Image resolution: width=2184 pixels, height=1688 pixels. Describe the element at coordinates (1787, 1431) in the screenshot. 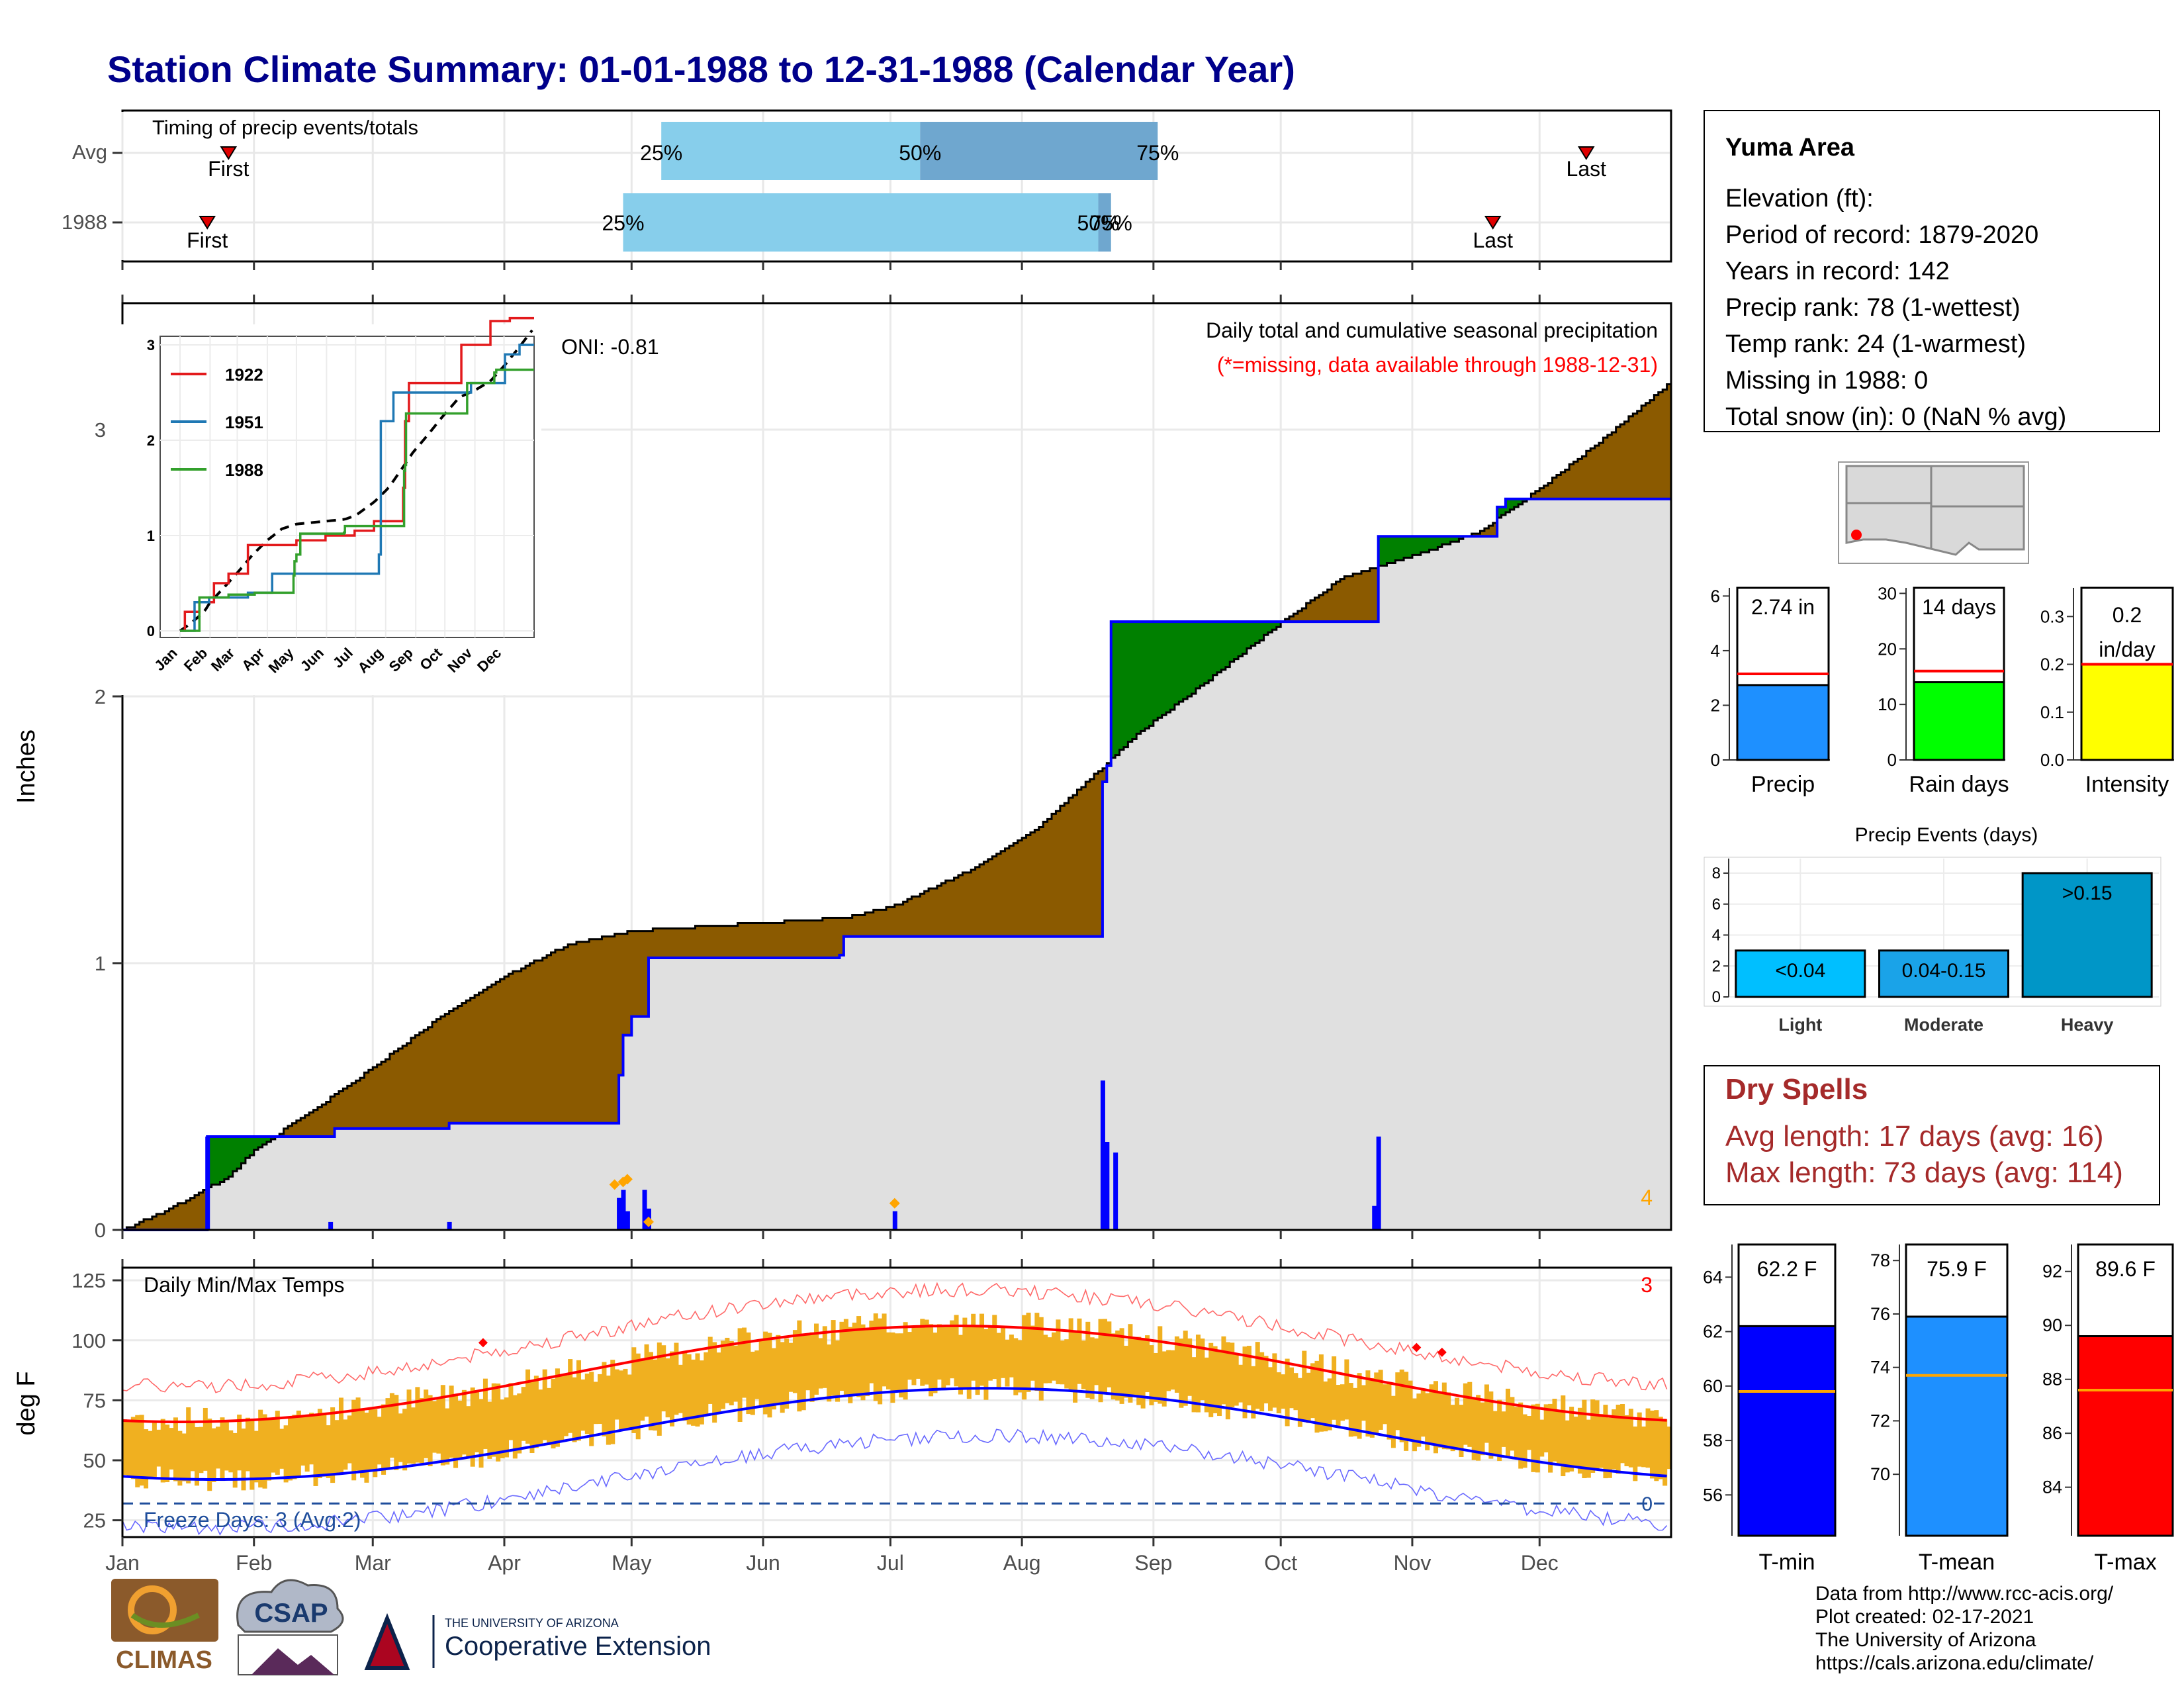

I see `temp-bar-value` at that location.